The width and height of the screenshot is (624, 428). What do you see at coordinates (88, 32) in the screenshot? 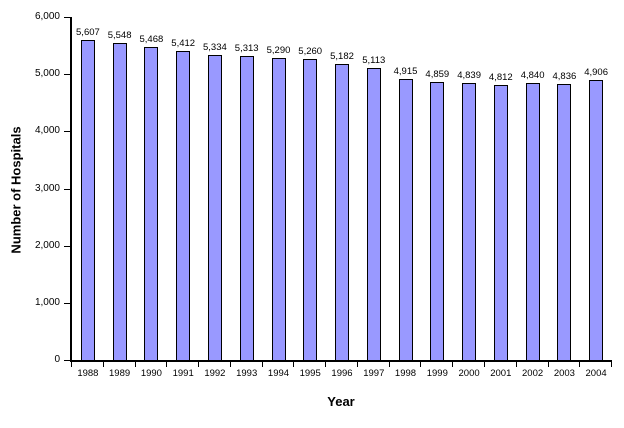
I see `bar-value-label: 5,607` at bounding box center [88, 32].